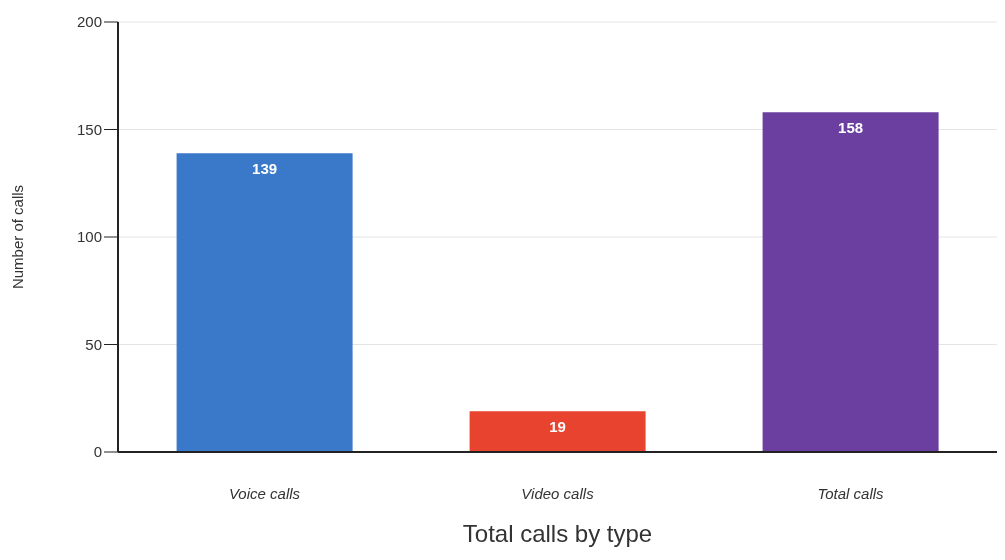 This screenshot has height=560, width=1005. Describe the element at coordinates (557, 426) in the screenshot. I see `data-label: 19` at that location.